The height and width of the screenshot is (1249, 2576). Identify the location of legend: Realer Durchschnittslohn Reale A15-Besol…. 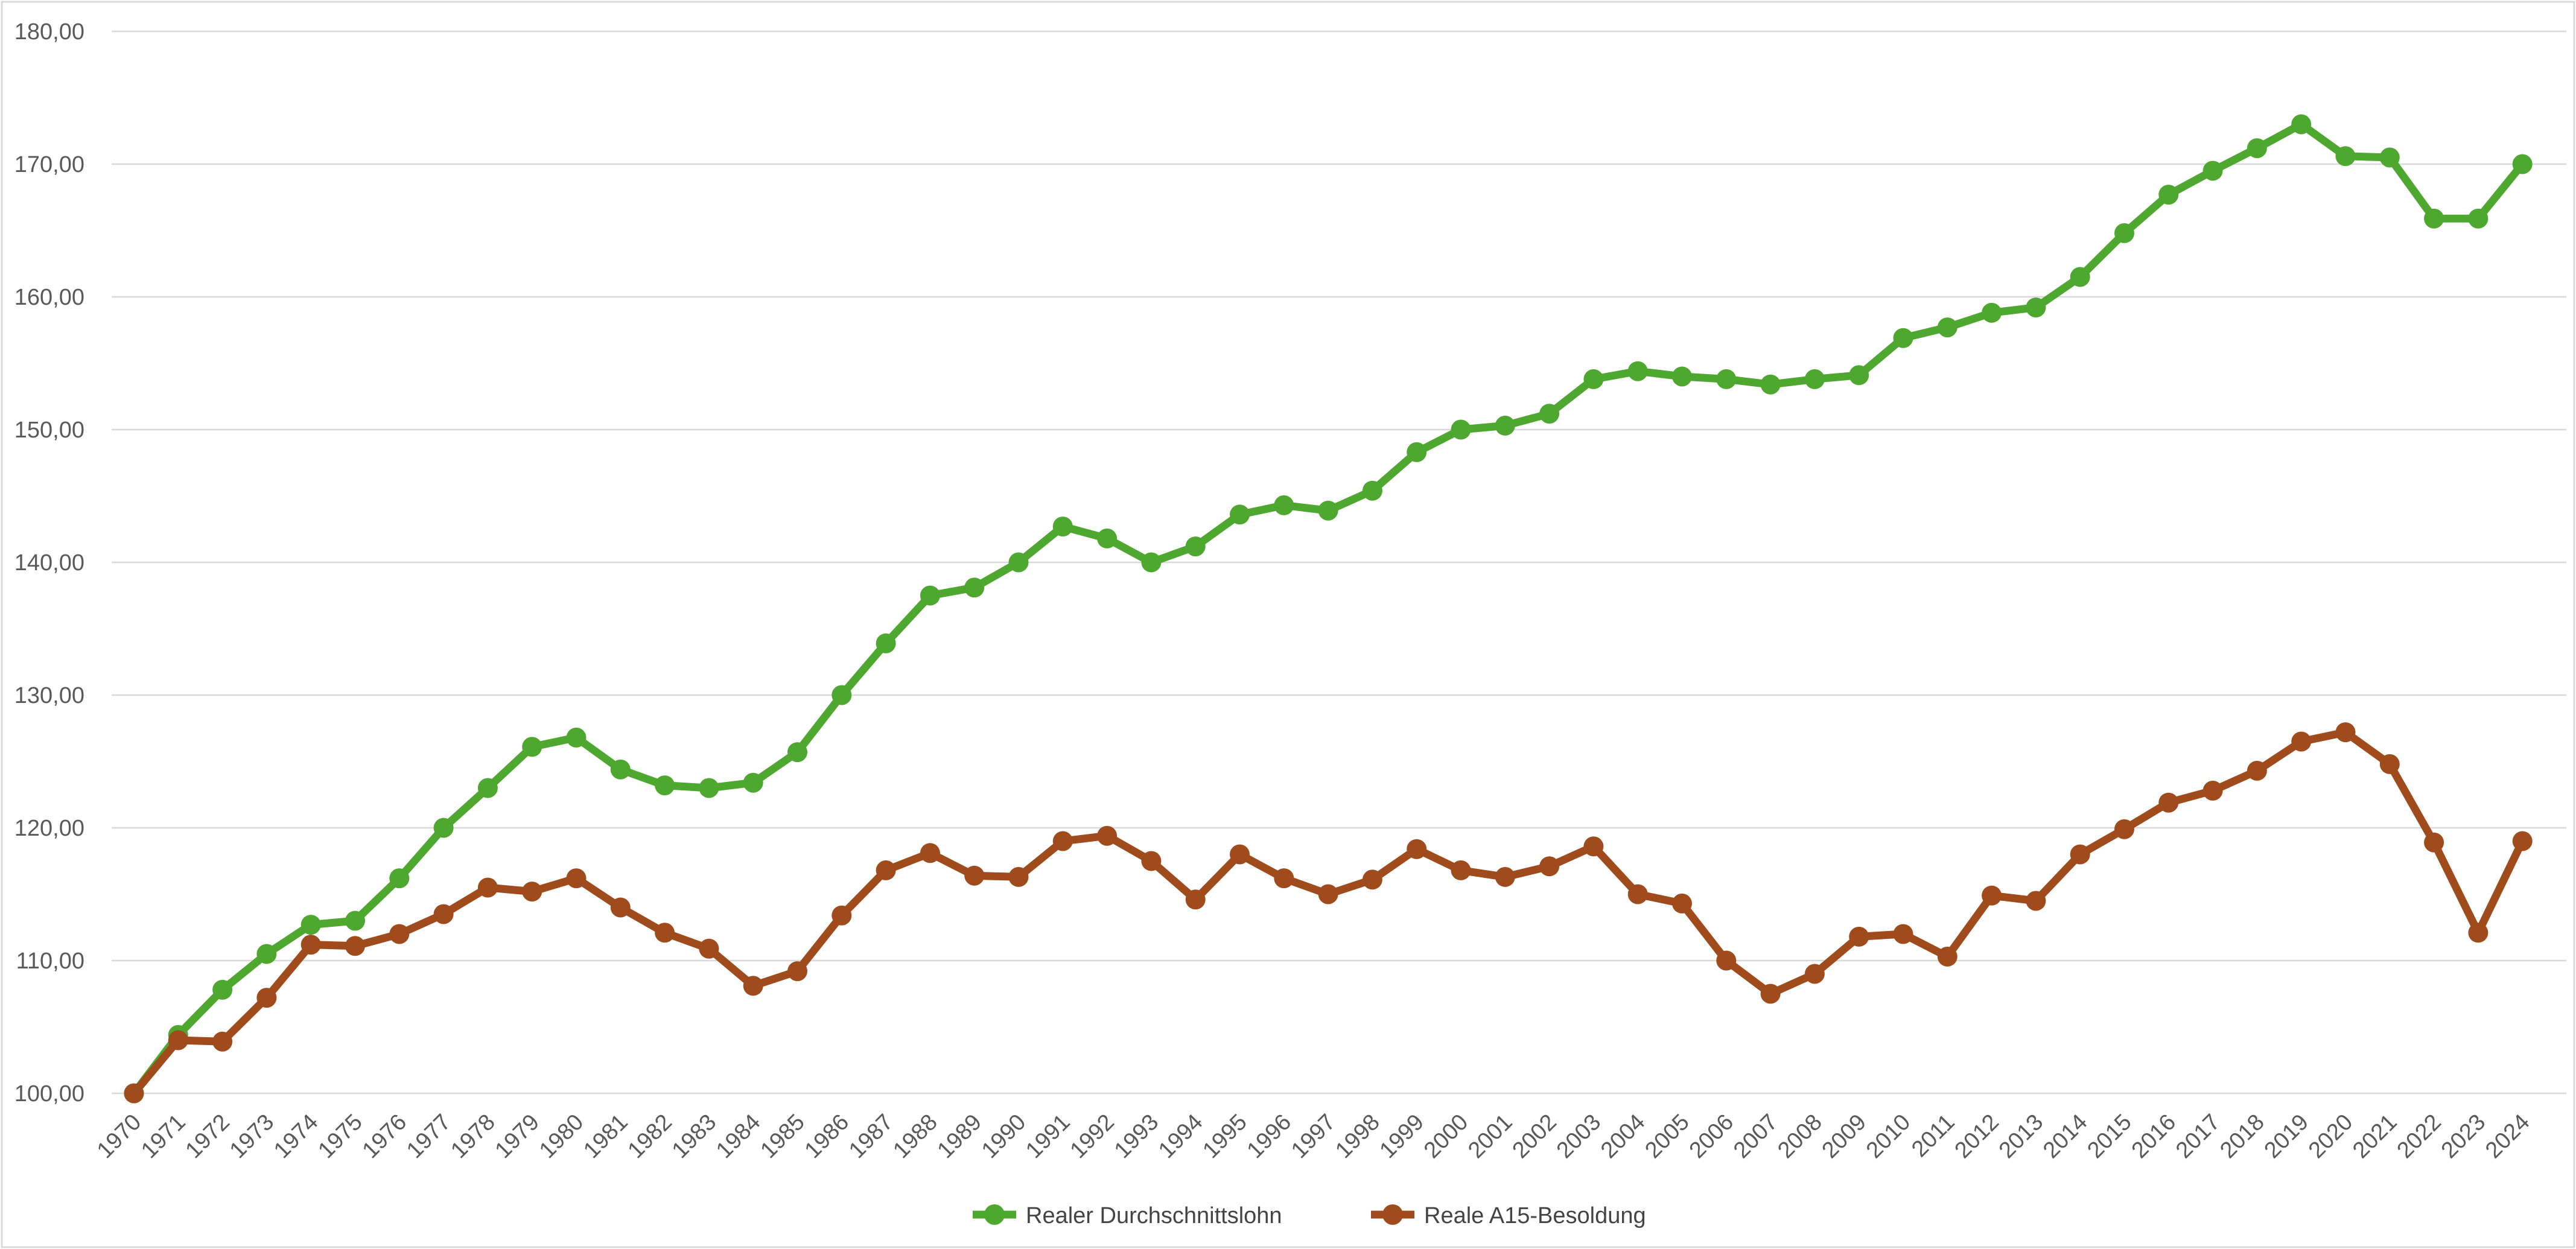
(1309, 1215).